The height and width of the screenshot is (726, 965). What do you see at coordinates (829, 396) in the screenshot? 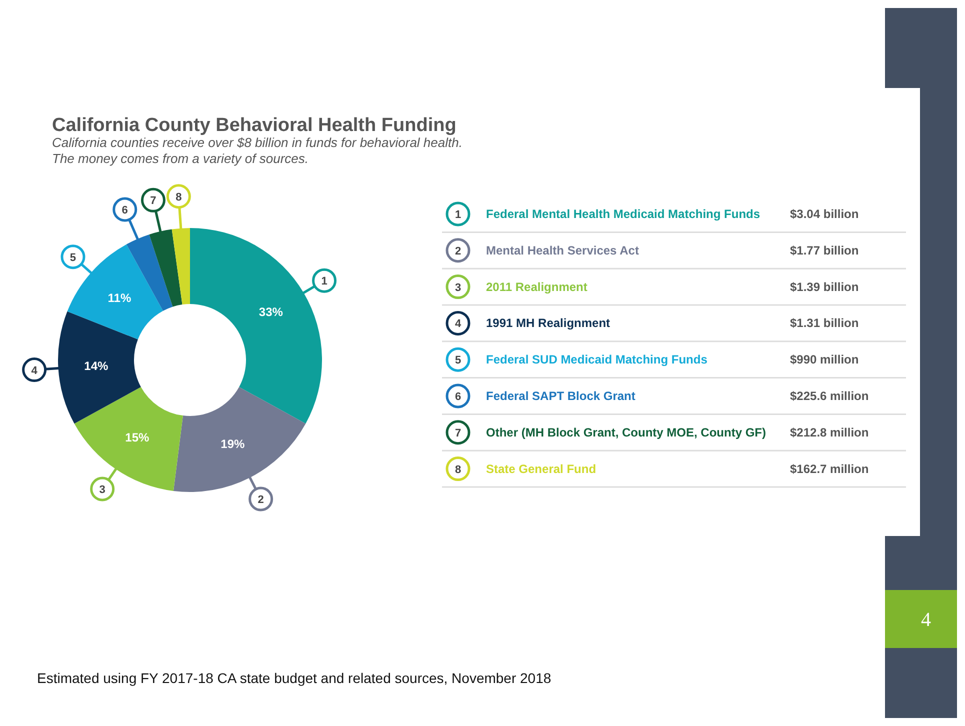
I see `text: $225.6 million` at bounding box center [829, 396].